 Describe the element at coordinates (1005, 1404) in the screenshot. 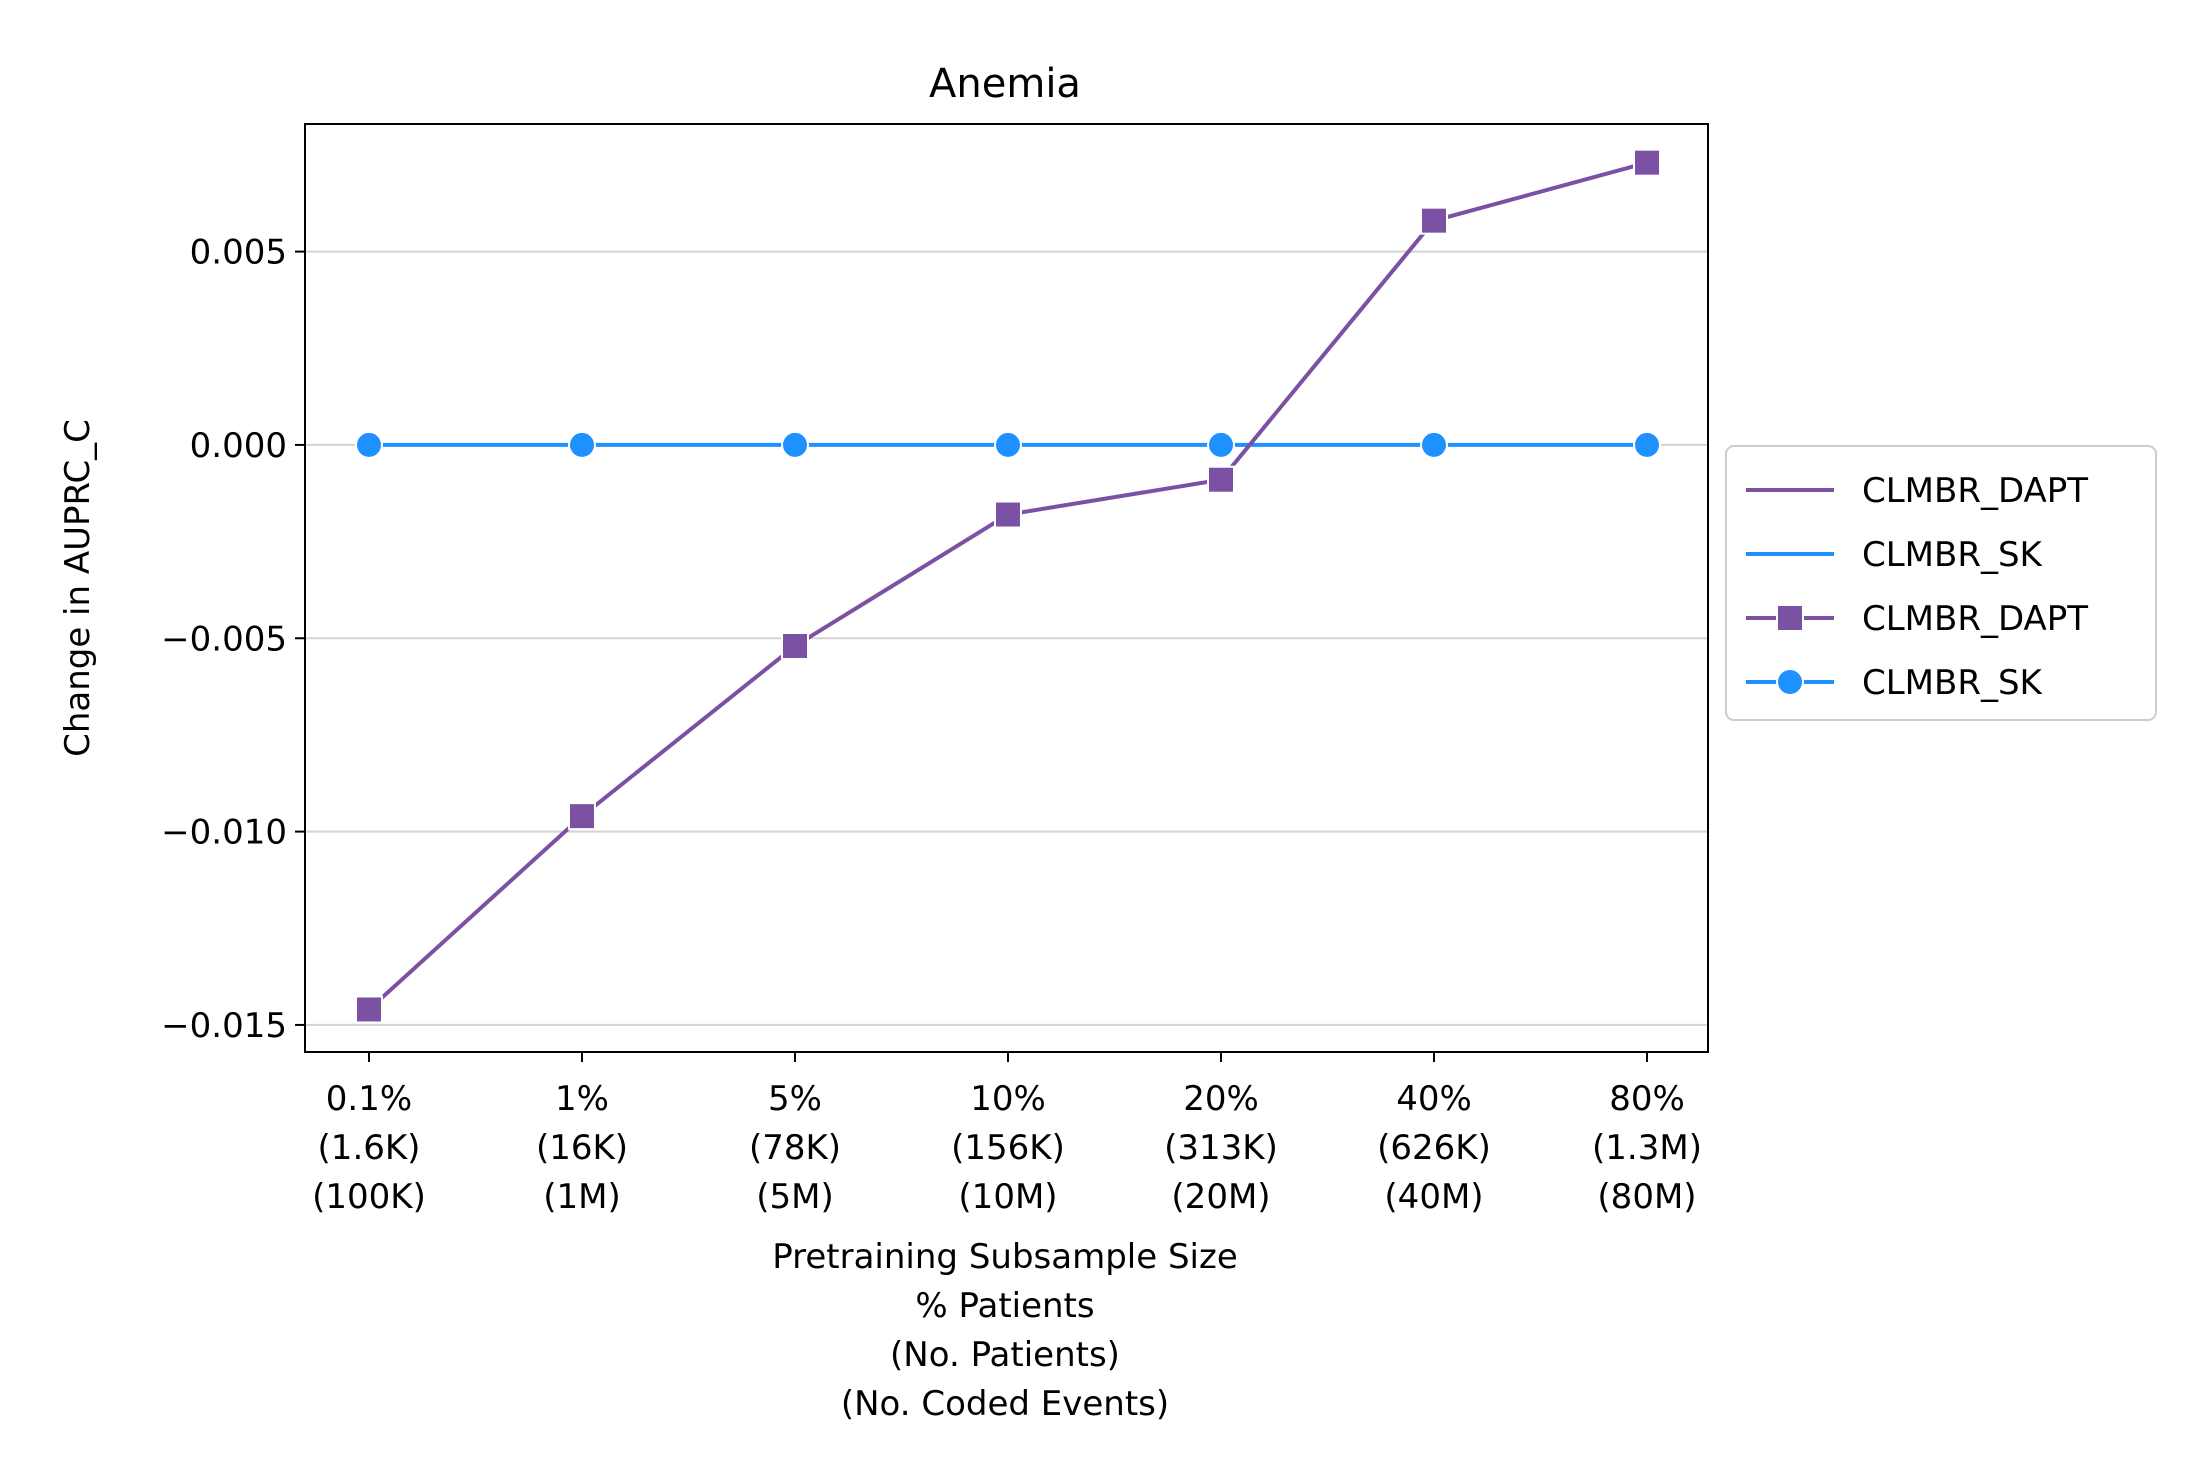

I see `x-axis-title-line: (No. Coded Events)` at that location.